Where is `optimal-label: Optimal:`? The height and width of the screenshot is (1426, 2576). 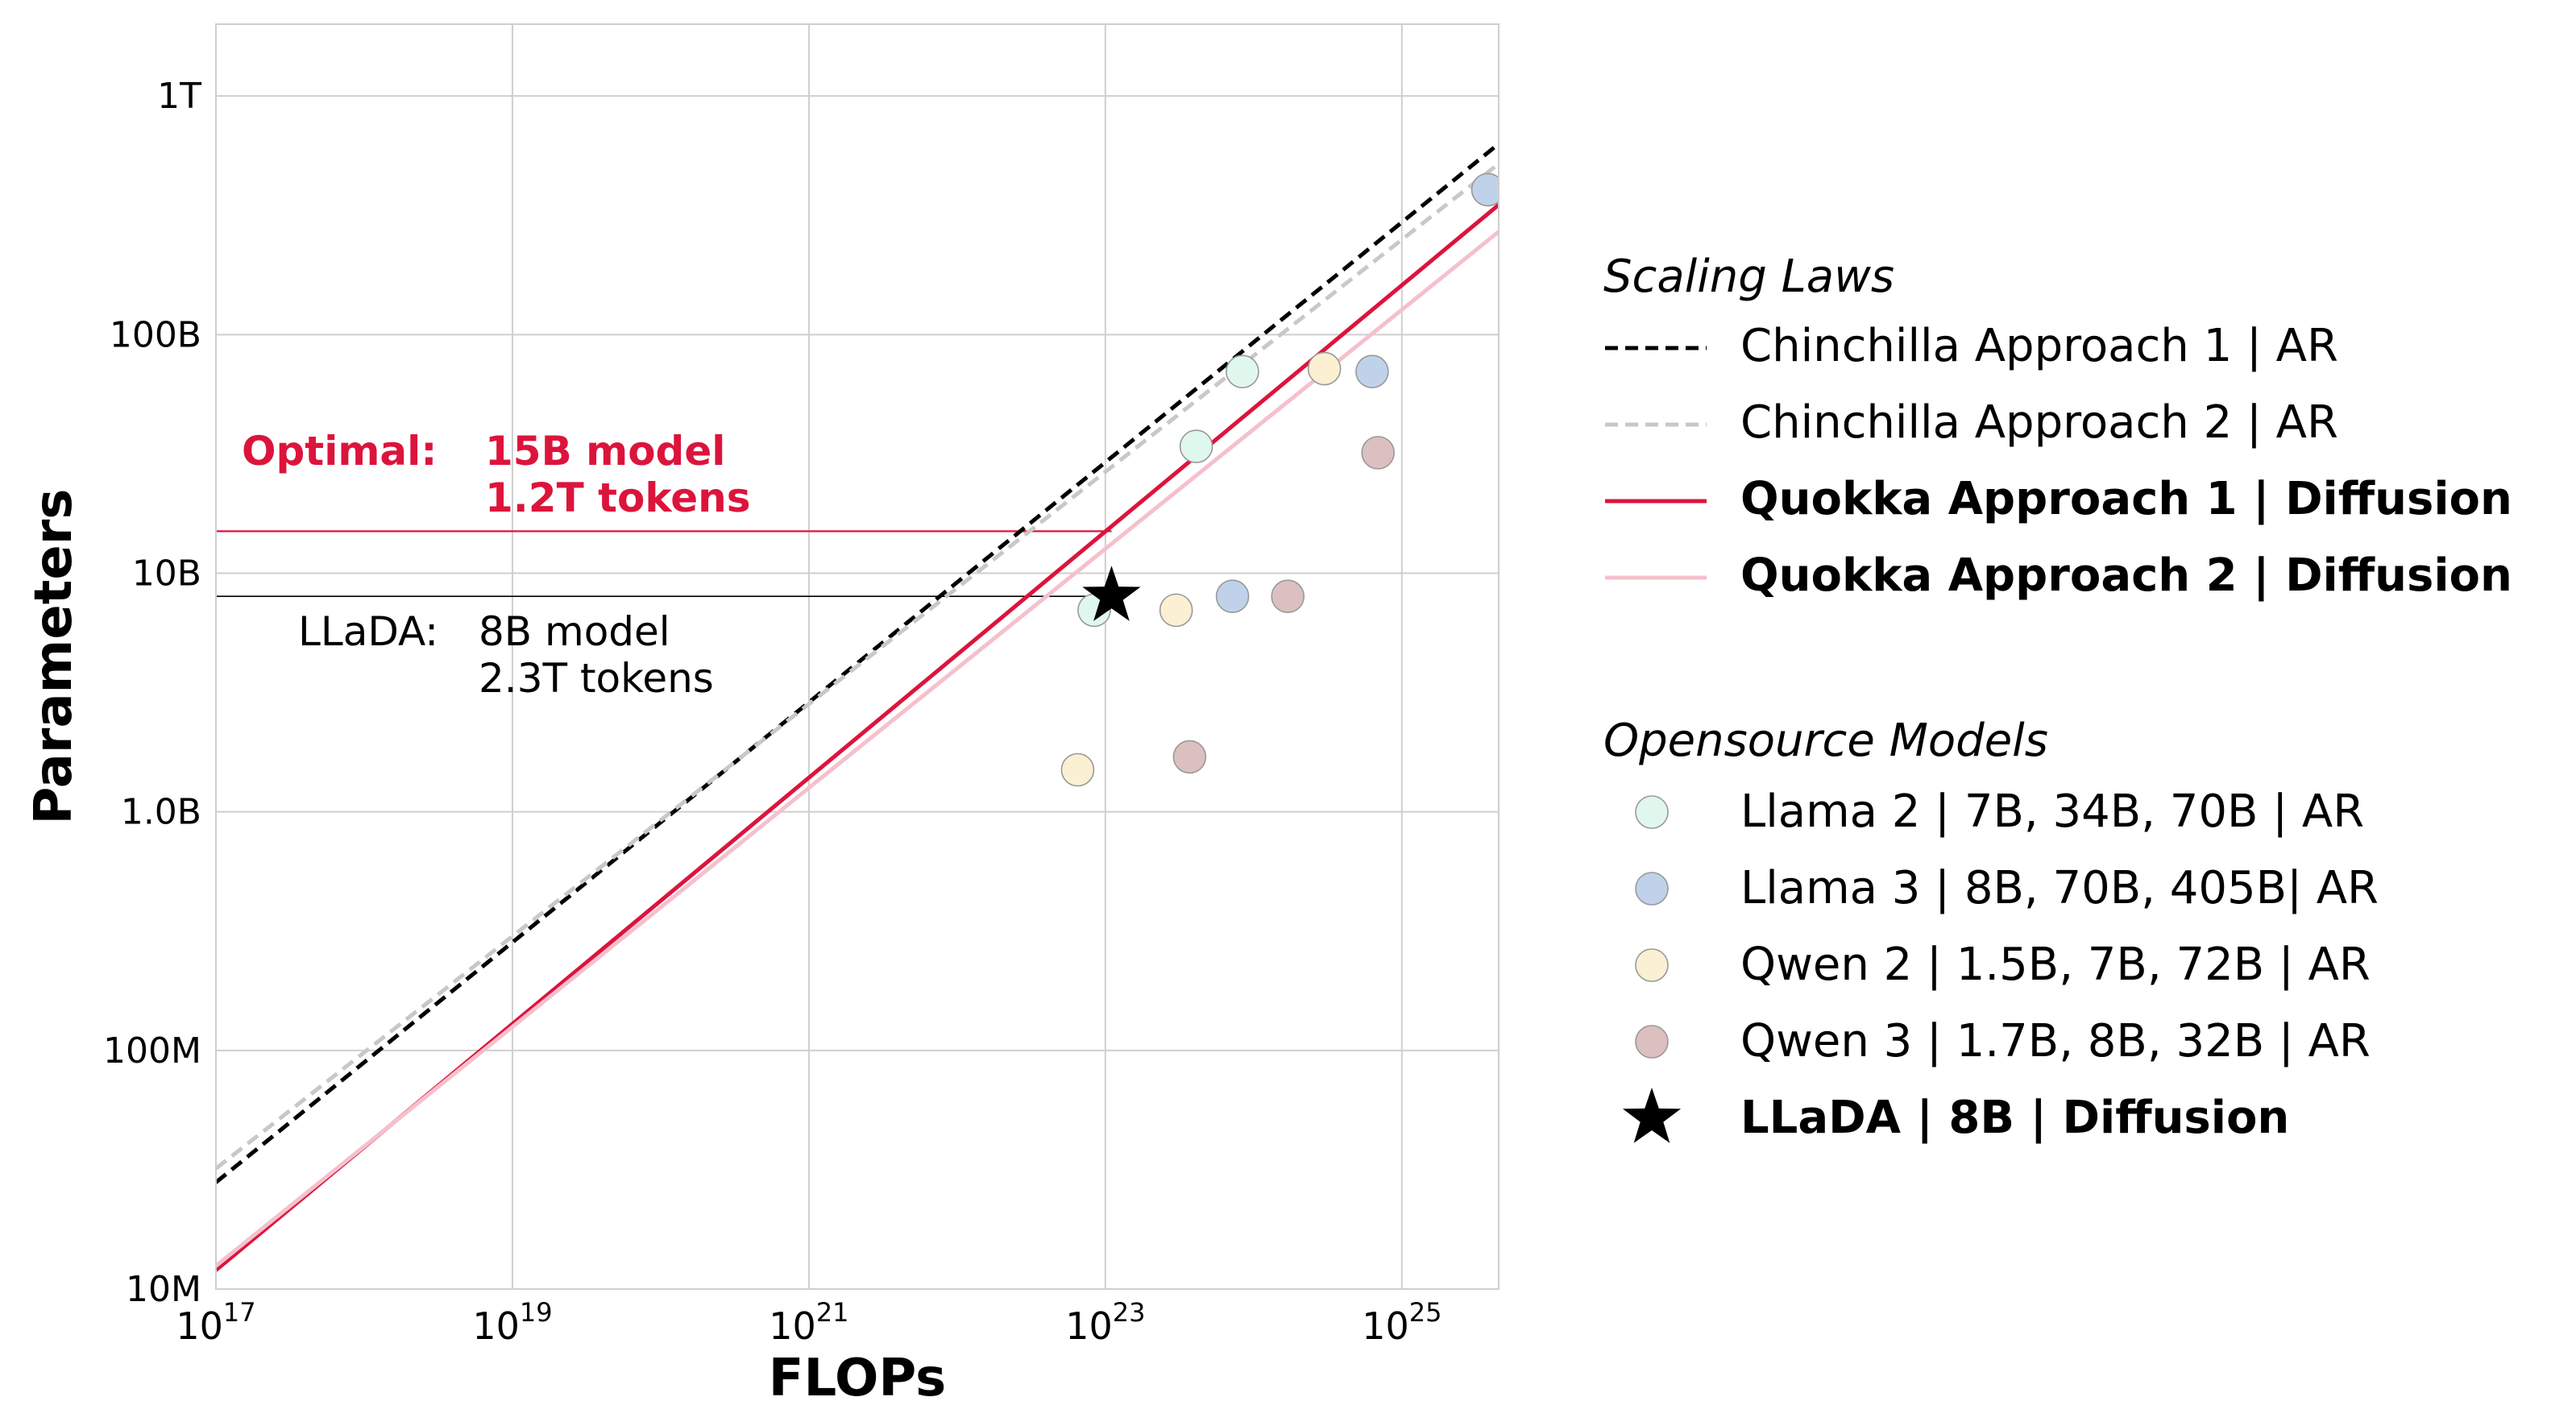
optimal-label: Optimal: is located at coordinates (339, 452).